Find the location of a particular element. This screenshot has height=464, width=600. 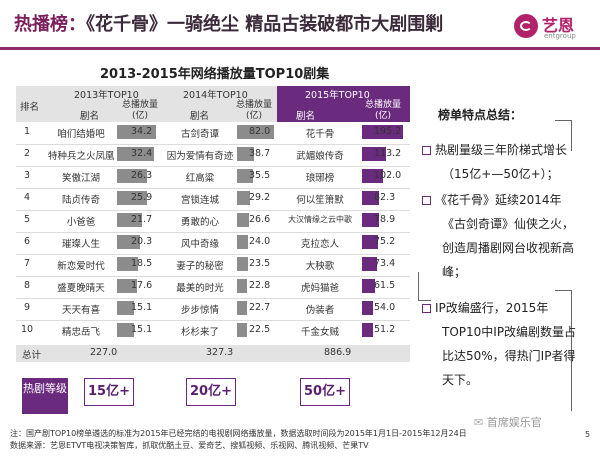

logo-text: 艺恩 is located at coordinates (558, 25).